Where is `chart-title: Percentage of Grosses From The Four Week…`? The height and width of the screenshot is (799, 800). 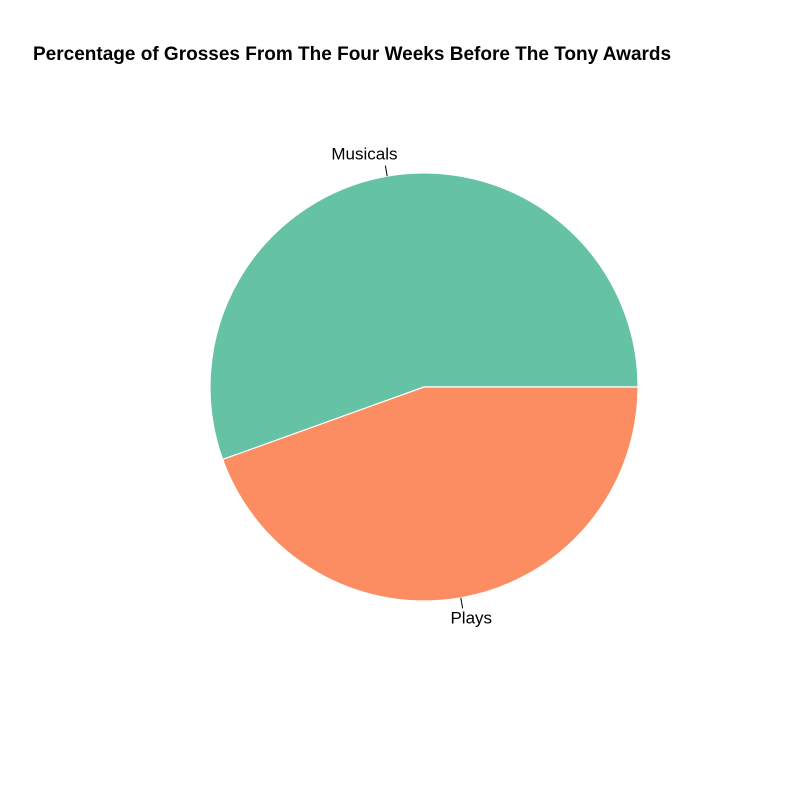
chart-title: Percentage of Grosses From The Four Week… is located at coordinates (352, 54).